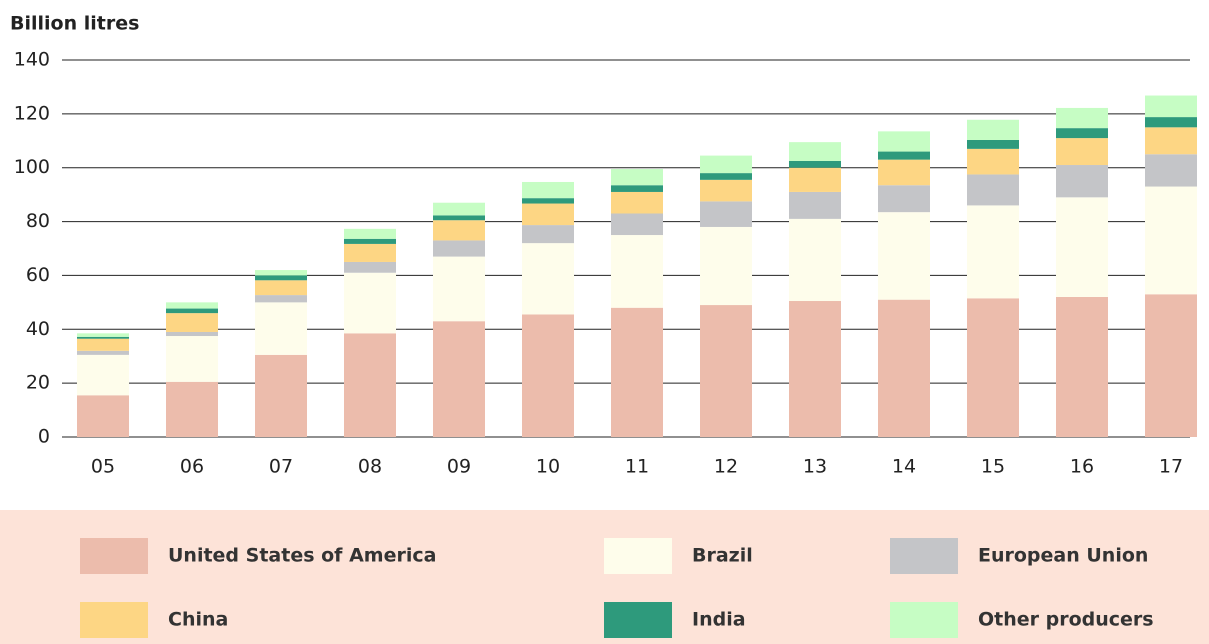 This screenshot has width=1209, height=644. What do you see at coordinates (993, 467) in the screenshot?
I see `x-tick-label: 15` at bounding box center [993, 467].